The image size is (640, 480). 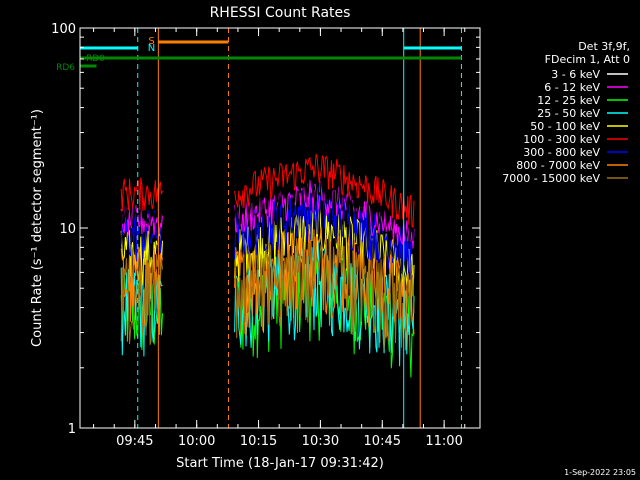 What do you see at coordinates (558, 165) in the screenshot?
I see `legend-label: 800 - 7000 keV` at bounding box center [558, 165].